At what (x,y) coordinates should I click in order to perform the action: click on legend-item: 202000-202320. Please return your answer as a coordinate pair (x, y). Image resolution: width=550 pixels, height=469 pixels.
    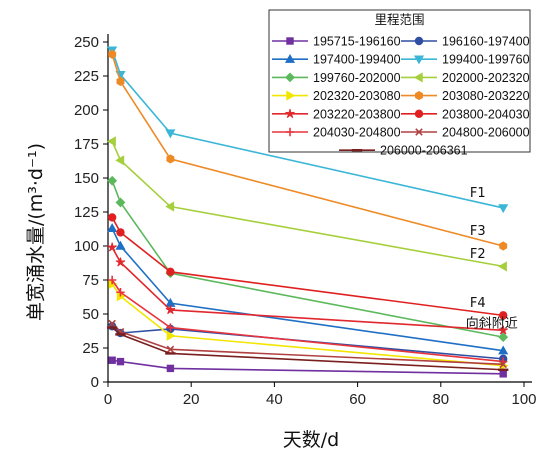
    Looking at the image, I should click on (465, 78).